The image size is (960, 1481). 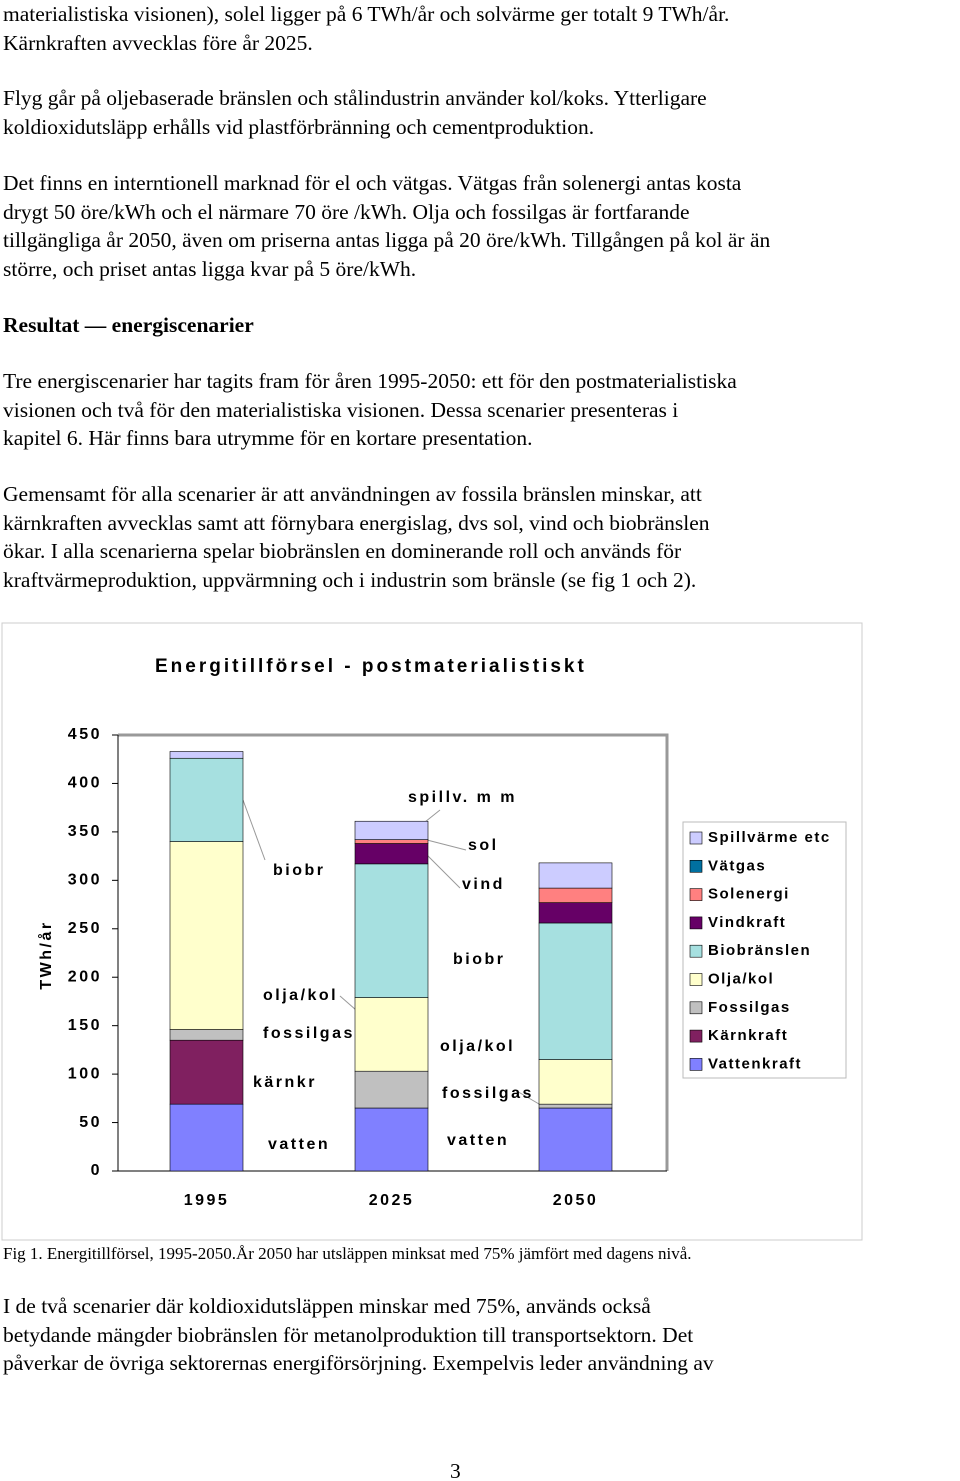 What do you see at coordinates (576, 1200) in the screenshot?
I see `x-tick-label: 2050` at bounding box center [576, 1200].